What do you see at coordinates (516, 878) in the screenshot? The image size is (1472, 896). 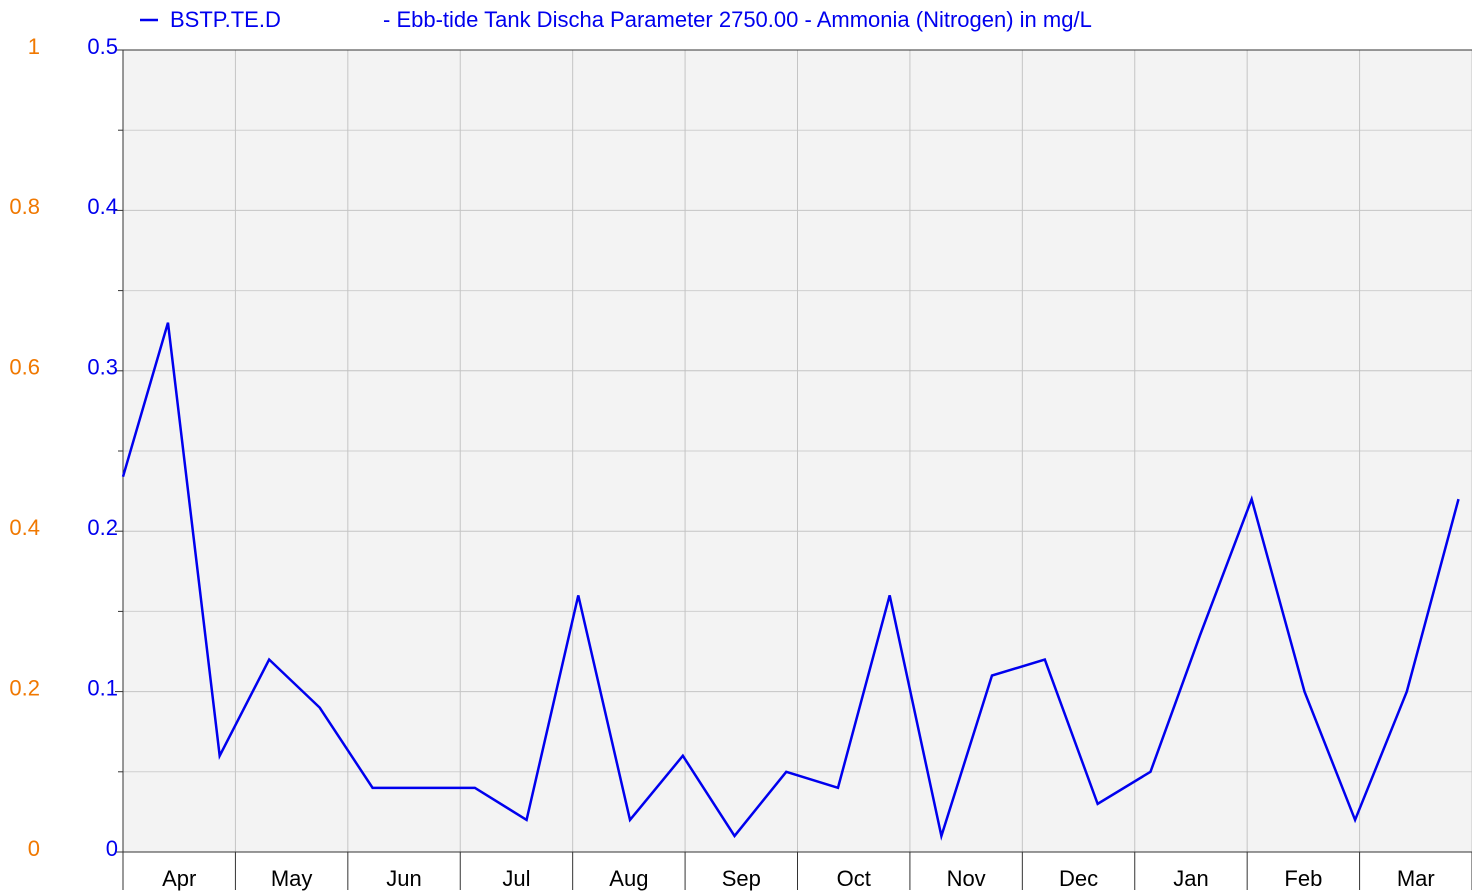 I see `x-tick-label: Jul` at bounding box center [516, 878].